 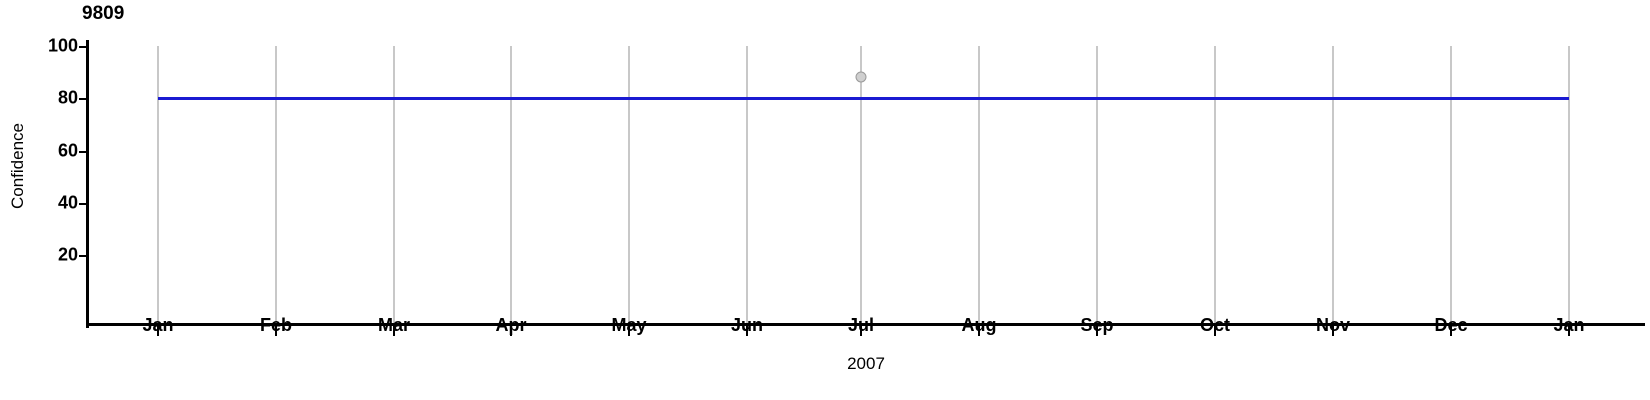 What do you see at coordinates (276, 185) in the screenshot?
I see `gridline-feb` at bounding box center [276, 185].